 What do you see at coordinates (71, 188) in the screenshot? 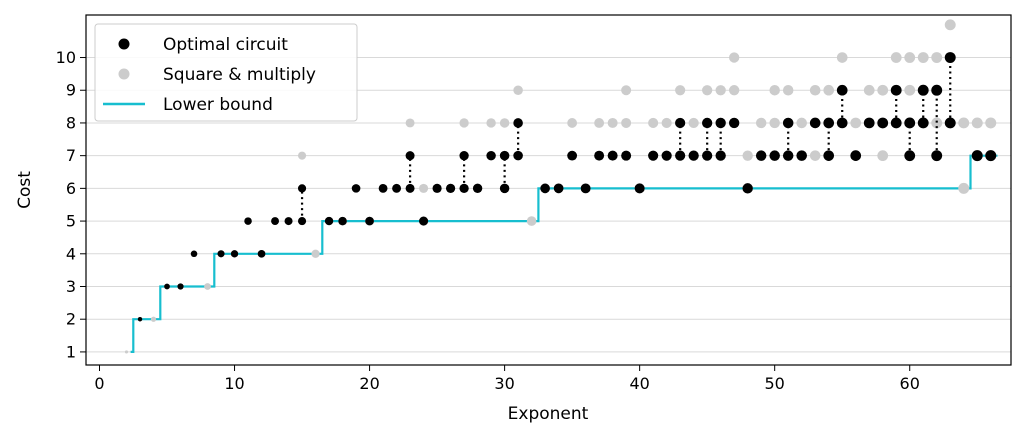
I see `y-tick-label-6: 6` at bounding box center [71, 188].